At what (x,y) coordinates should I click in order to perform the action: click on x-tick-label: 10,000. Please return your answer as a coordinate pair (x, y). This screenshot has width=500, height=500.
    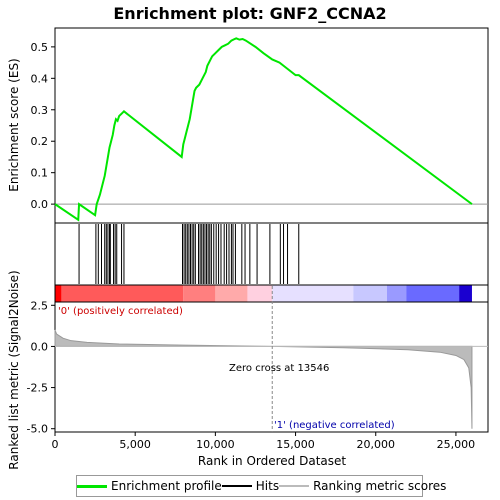
    Looking at the image, I should click on (215, 444).